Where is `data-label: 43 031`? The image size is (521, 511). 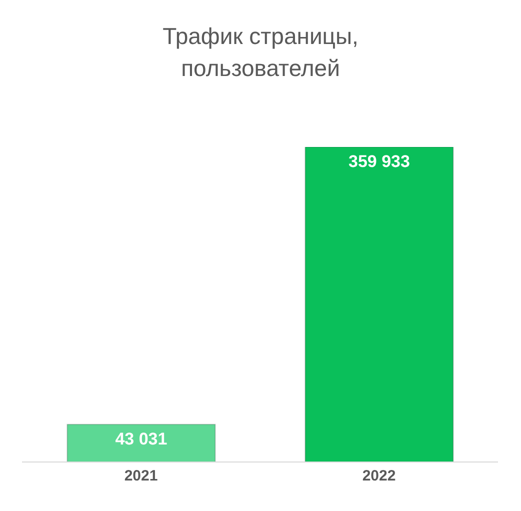 data-label: 43 031 is located at coordinates (141, 438).